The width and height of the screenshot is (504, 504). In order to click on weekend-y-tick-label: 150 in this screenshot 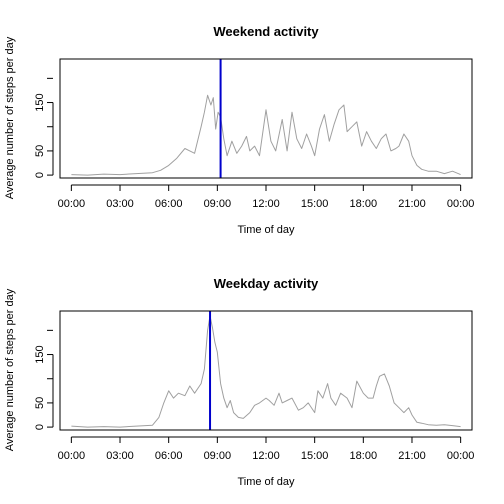, I will do `click(40, 102)`.